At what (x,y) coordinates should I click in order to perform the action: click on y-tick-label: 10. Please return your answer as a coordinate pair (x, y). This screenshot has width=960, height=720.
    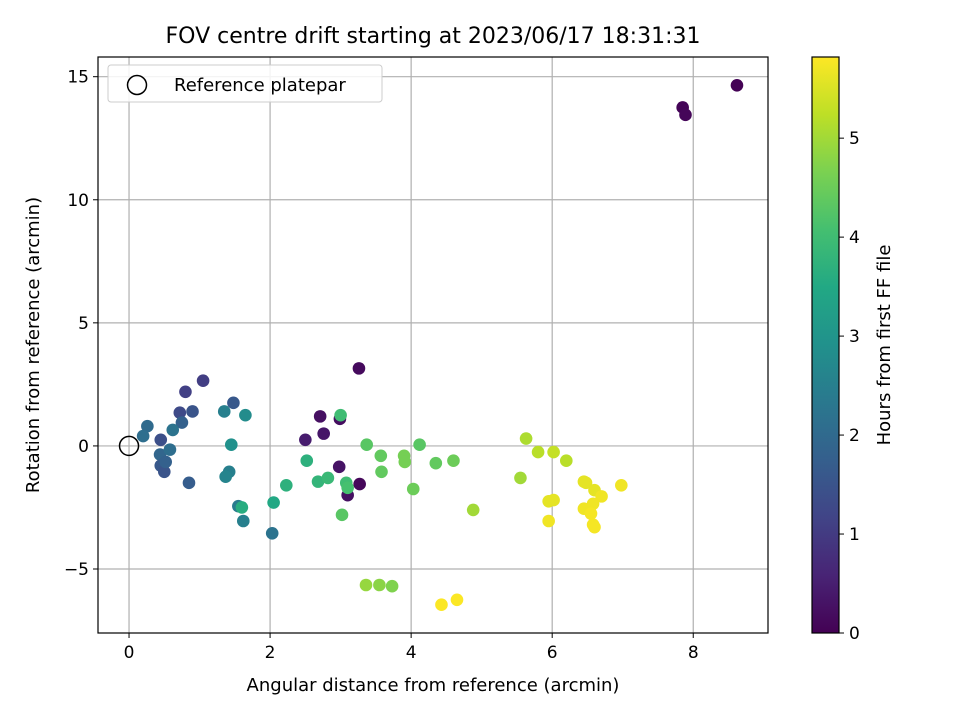
    Looking at the image, I should click on (78, 201).